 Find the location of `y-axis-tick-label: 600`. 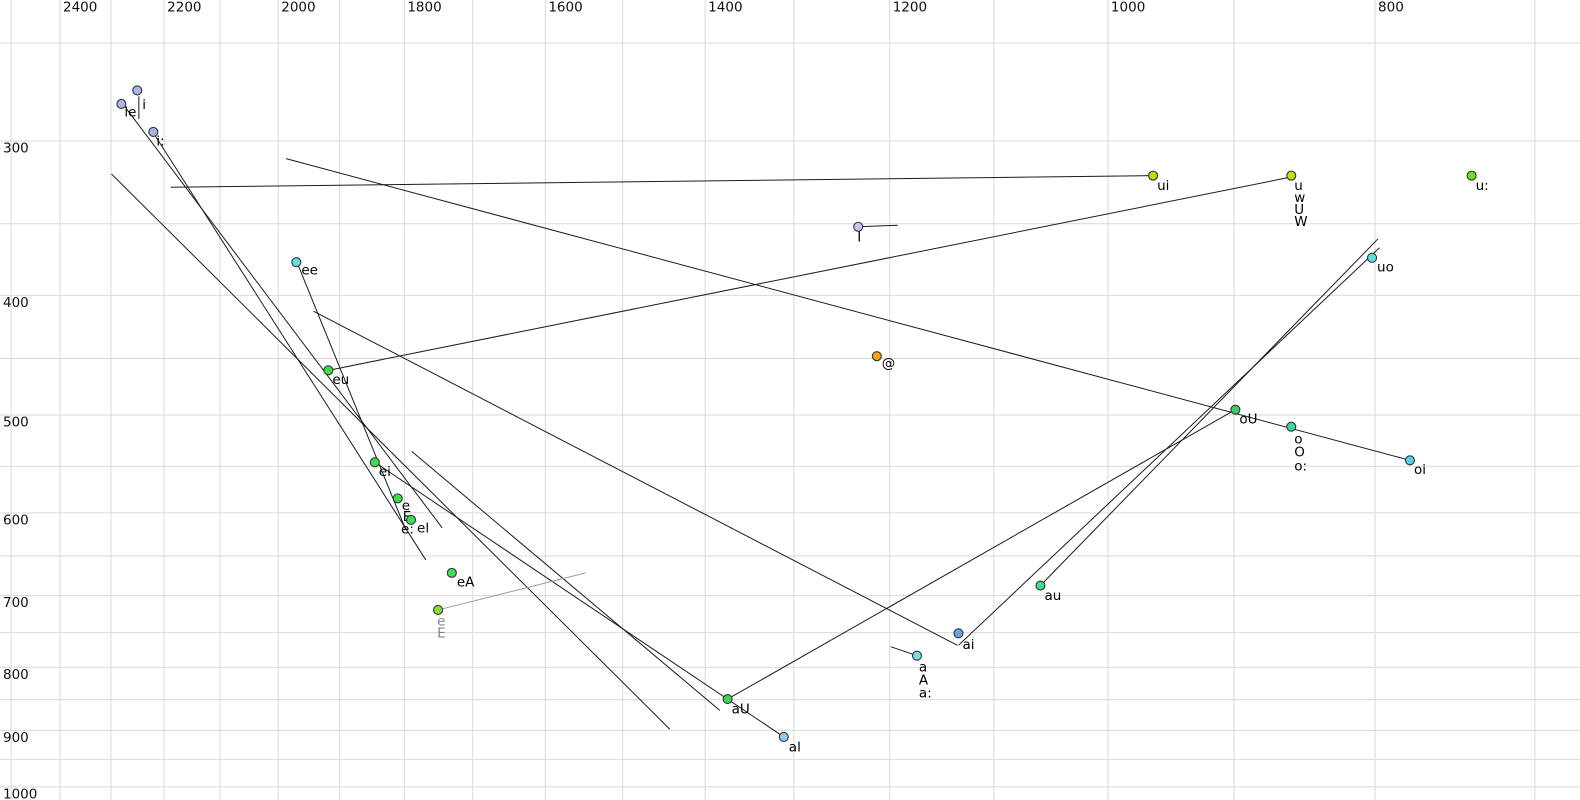

y-axis-tick-label: 600 is located at coordinates (16, 520).